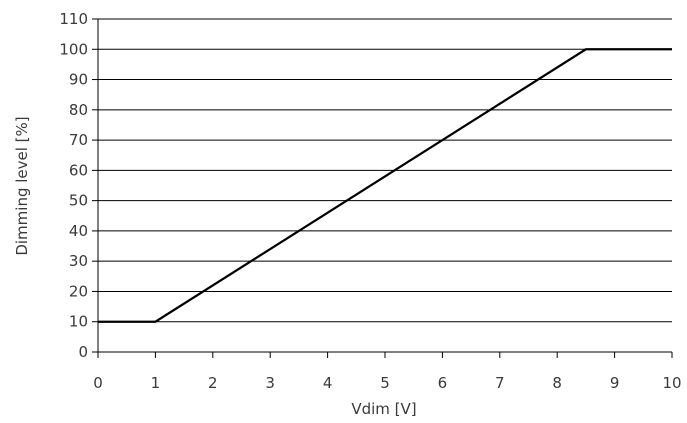 The image size is (687, 423). Describe the element at coordinates (73, 19) in the screenshot. I see `y-tick-label-110: 110` at that location.